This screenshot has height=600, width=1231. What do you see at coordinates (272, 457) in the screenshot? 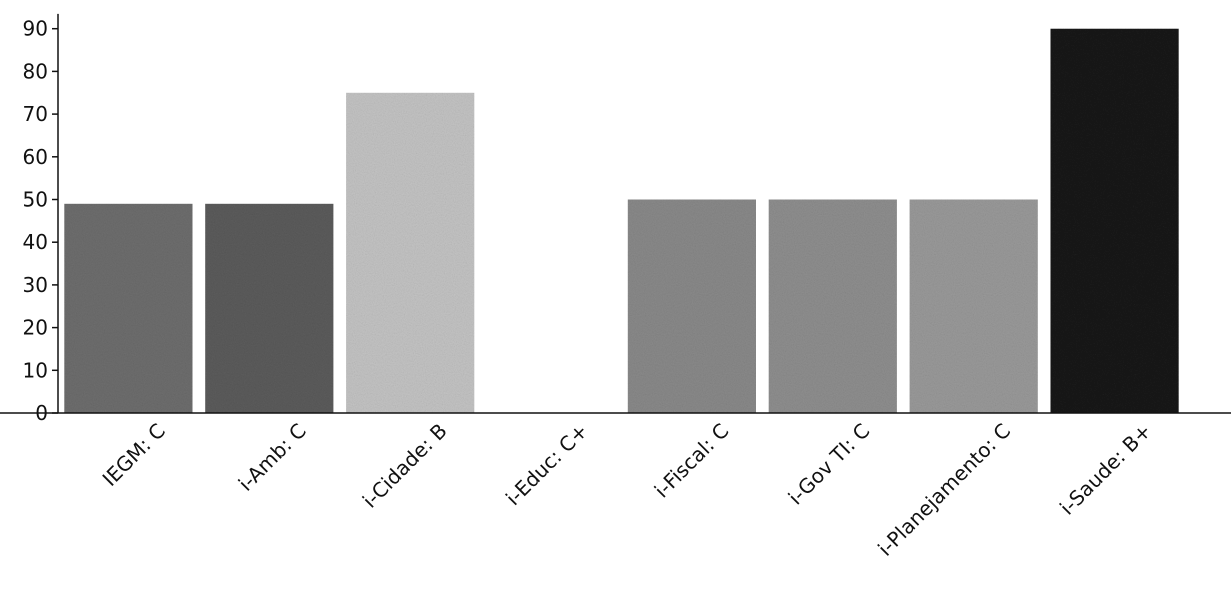
I see `x-tick-label-i-amb-c: i-Amb: C` at bounding box center [272, 457].